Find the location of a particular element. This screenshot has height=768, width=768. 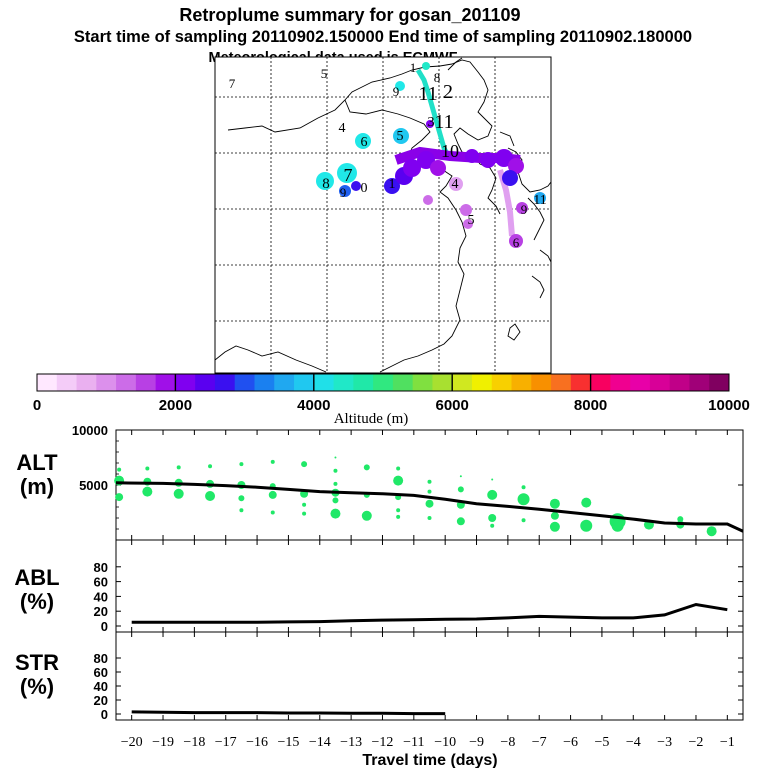

colorbar-tick-label: 10000 is located at coordinates (729, 405).